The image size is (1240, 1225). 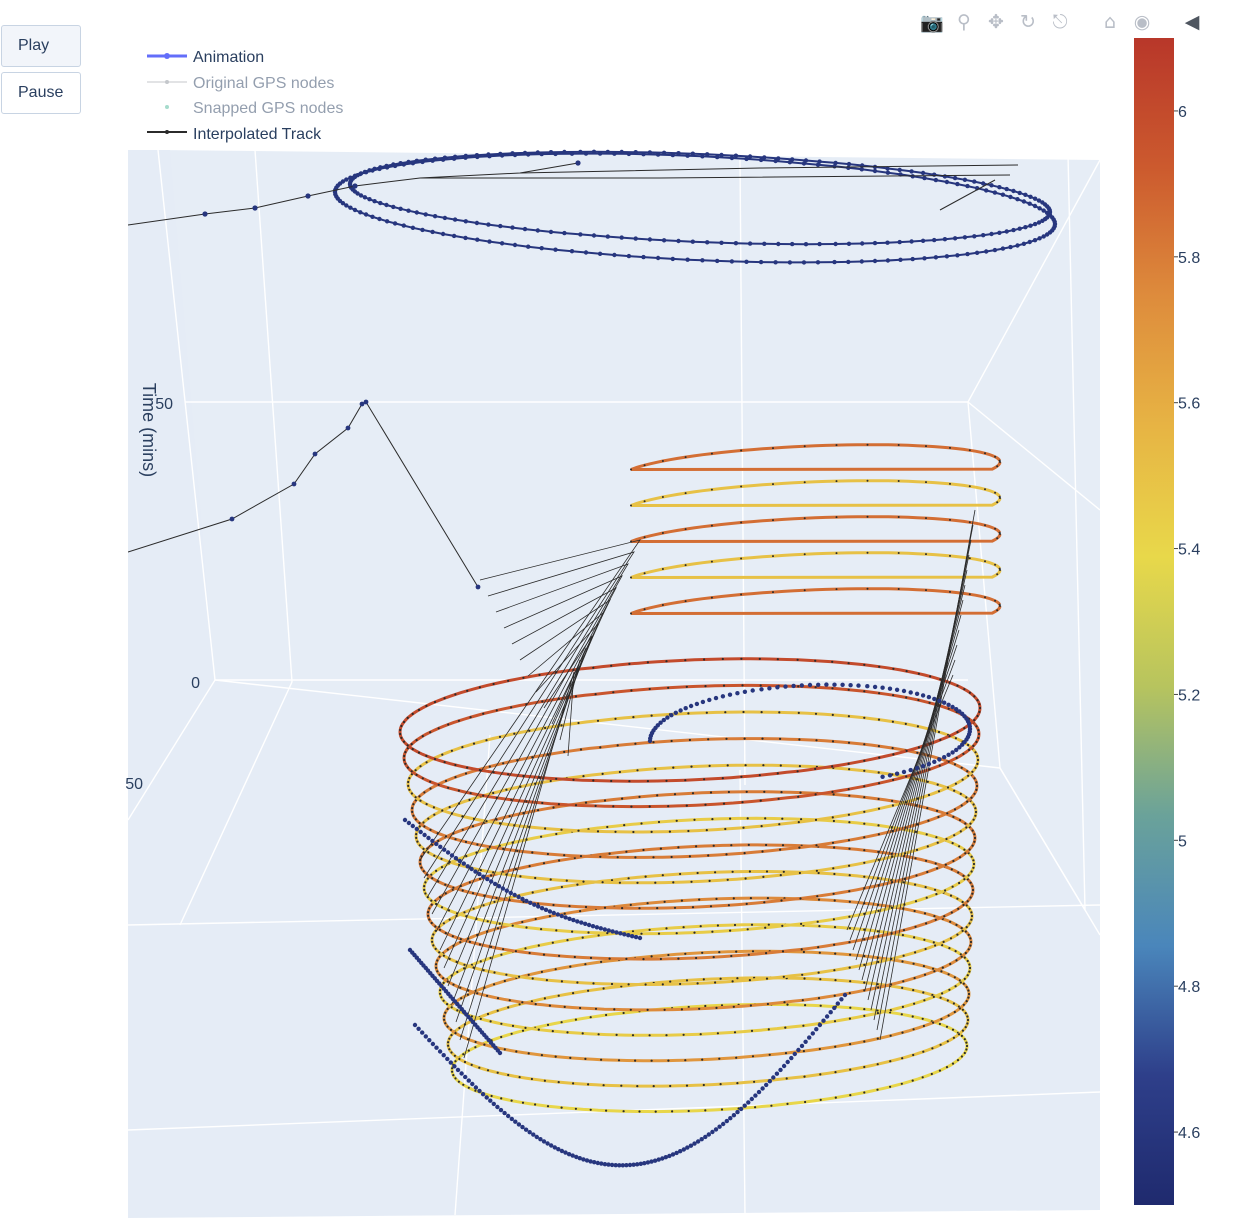 I want to click on legend-item-snapped-gps: Snapped GPS nodes, so click(x=254, y=108).